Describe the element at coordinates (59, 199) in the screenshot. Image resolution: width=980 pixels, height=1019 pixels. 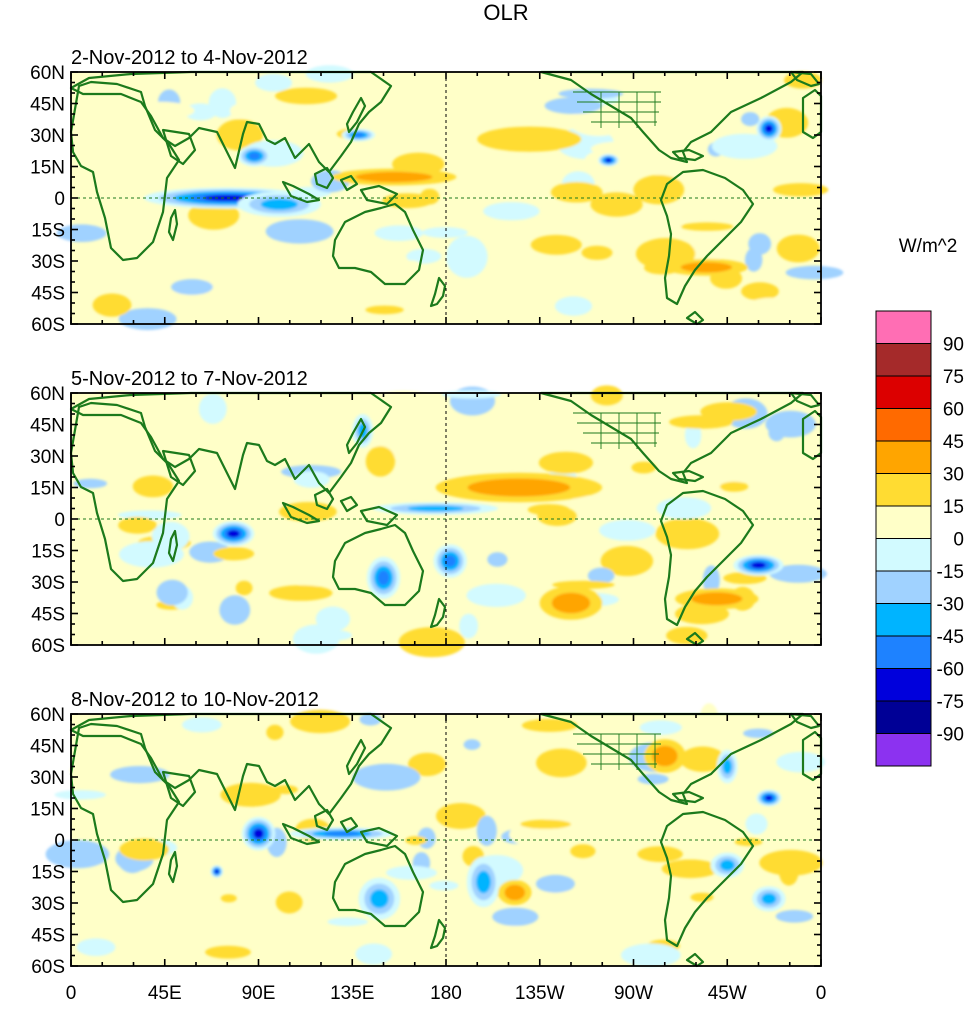
I see `lat-tick-label: 0` at that location.